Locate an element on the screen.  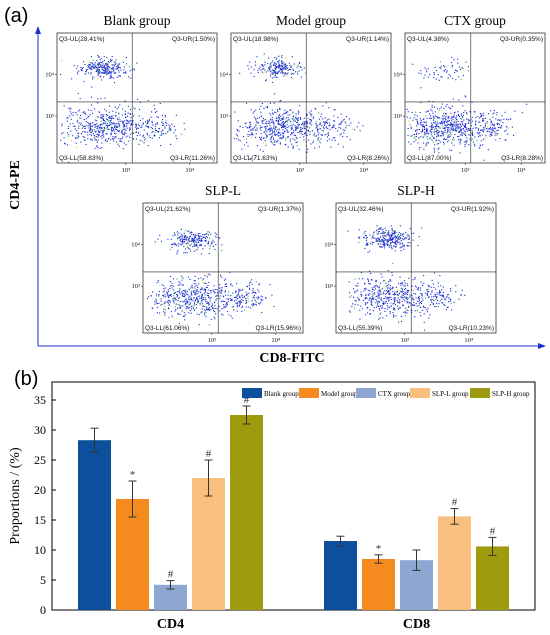
bar is located at coordinates (492, 578).